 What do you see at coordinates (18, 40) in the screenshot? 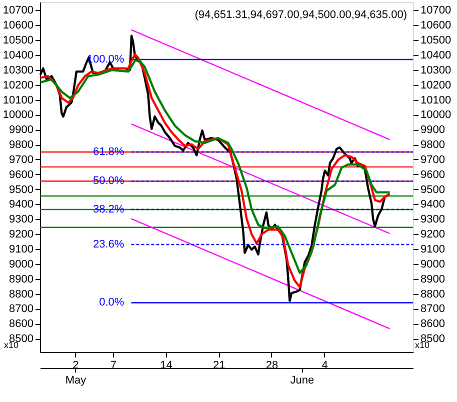
I see `y-tick-label: 10500` at bounding box center [18, 40].